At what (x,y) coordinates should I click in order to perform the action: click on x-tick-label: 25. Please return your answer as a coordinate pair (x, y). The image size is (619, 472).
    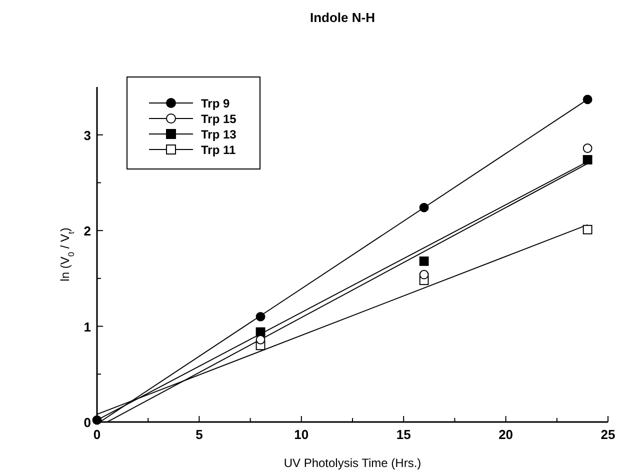
    Looking at the image, I should click on (608, 434).